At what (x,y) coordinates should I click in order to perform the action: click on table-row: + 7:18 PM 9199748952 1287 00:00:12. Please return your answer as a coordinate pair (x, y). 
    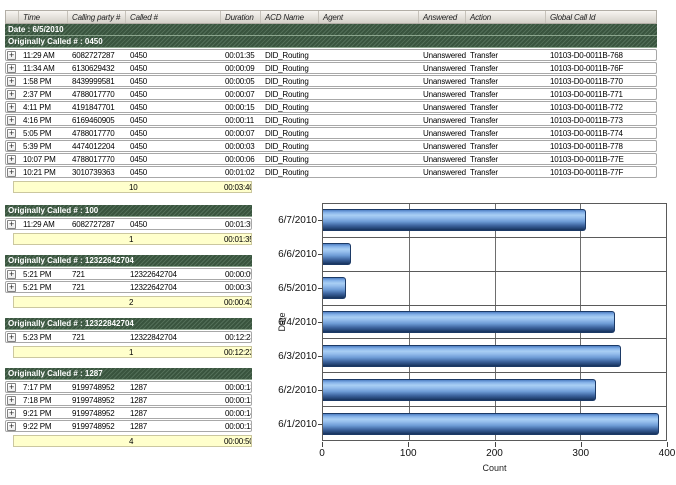
    Looking at the image, I should click on (128, 400).